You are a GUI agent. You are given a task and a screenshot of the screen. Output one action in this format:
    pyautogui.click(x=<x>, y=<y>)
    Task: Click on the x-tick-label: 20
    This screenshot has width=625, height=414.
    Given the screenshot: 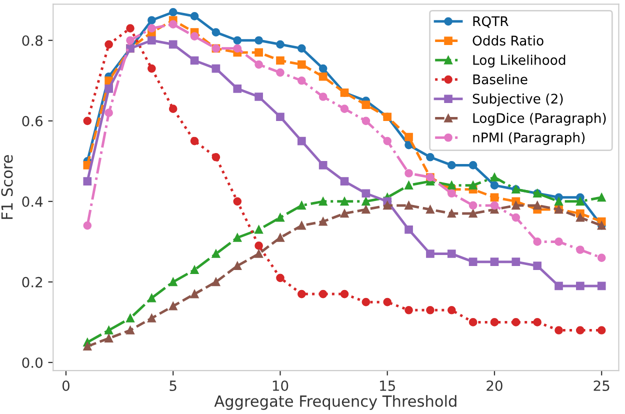 What is the action you would take?
    pyautogui.click(x=494, y=386)
    